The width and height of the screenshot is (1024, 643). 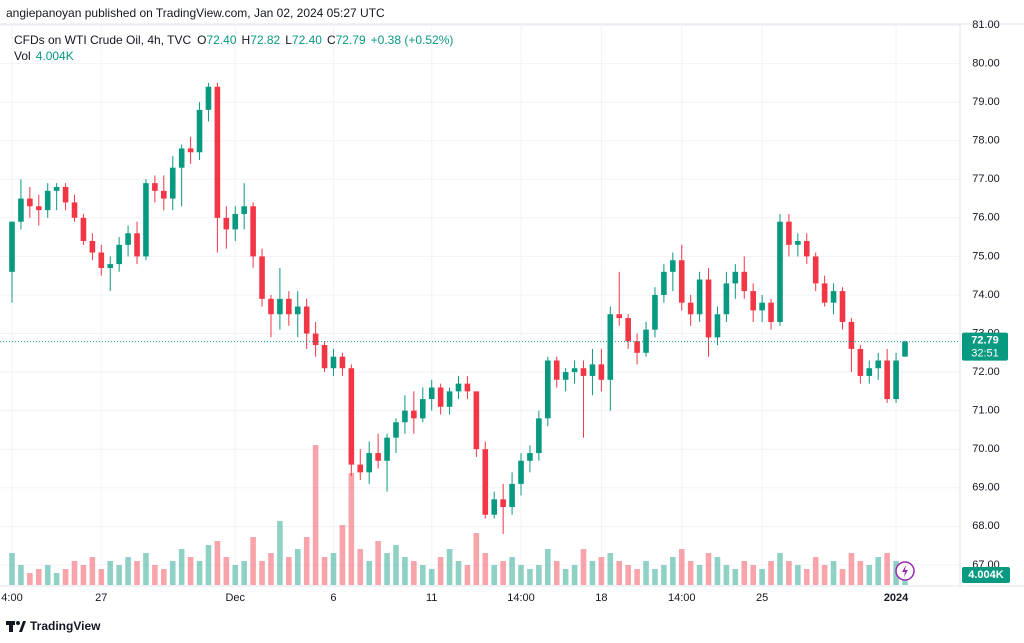 I want to click on x-tick-label: 6, so click(x=333, y=598).